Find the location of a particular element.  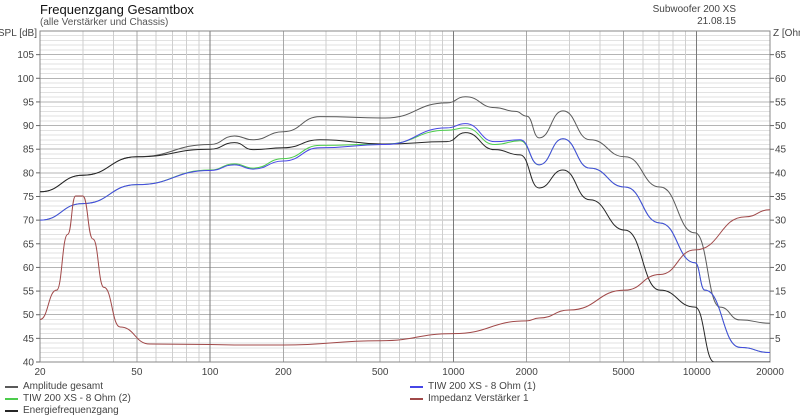

y2-tick-label: 55 is located at coordinates (781, 102).